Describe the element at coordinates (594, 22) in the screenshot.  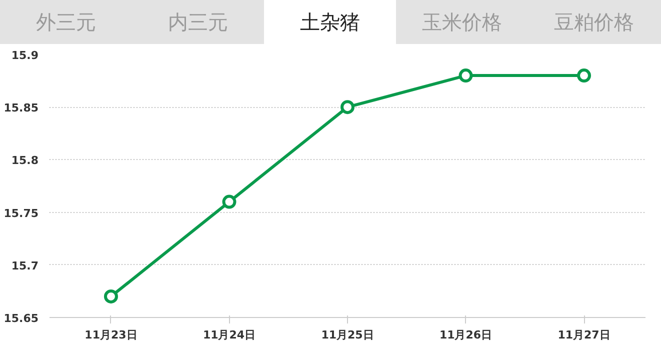
I see `text: 豆粕价格` at that location.